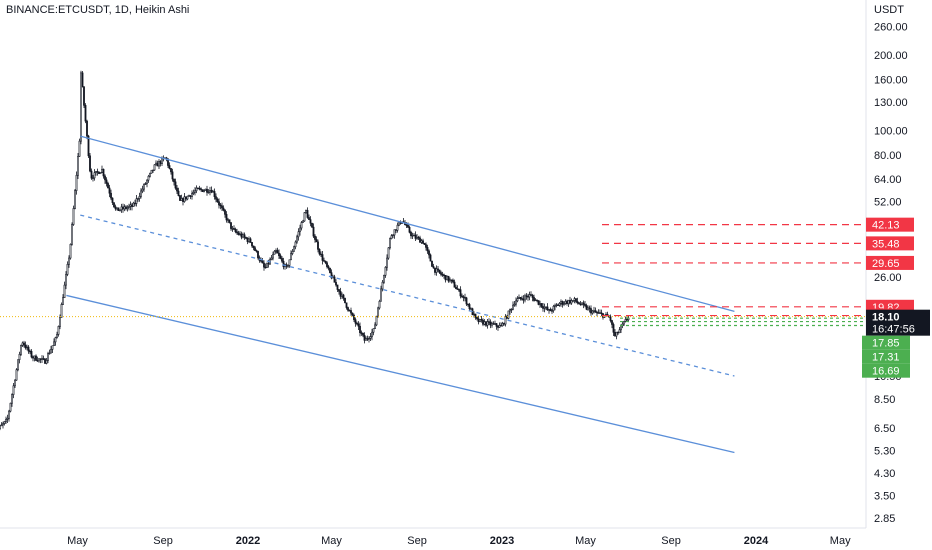 The width and height of the screenshot is (932, 550). Describe the element at coordinates (756, 541) in the screenshot. I see `time-tick-label: 2024` at that location.